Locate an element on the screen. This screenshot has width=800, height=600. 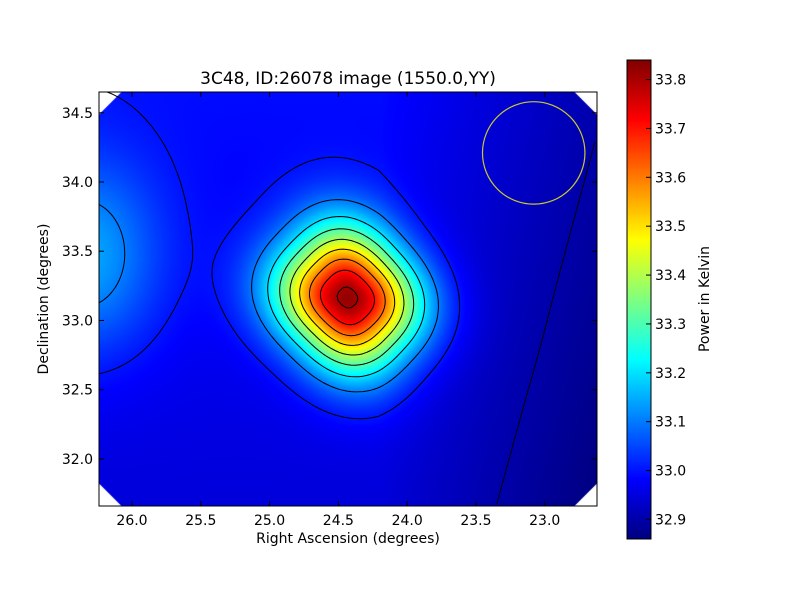
chart-title: 3C48, ID:26078 image (1550.0,YY) is located at coordinates (348, 79).